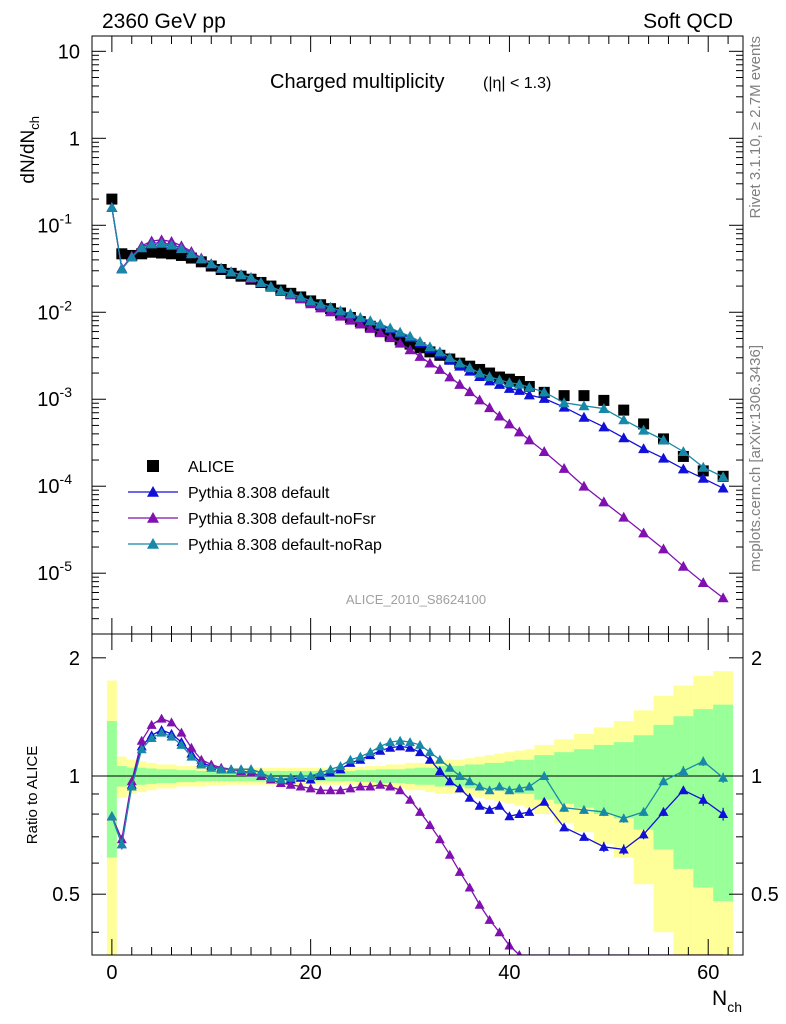 This screenshot has height=1024, width=786. Describe the element at coordinates (285, 545) in the screenshot. I see `legend-label: Pythia 8.308 default-noRap` at that location.